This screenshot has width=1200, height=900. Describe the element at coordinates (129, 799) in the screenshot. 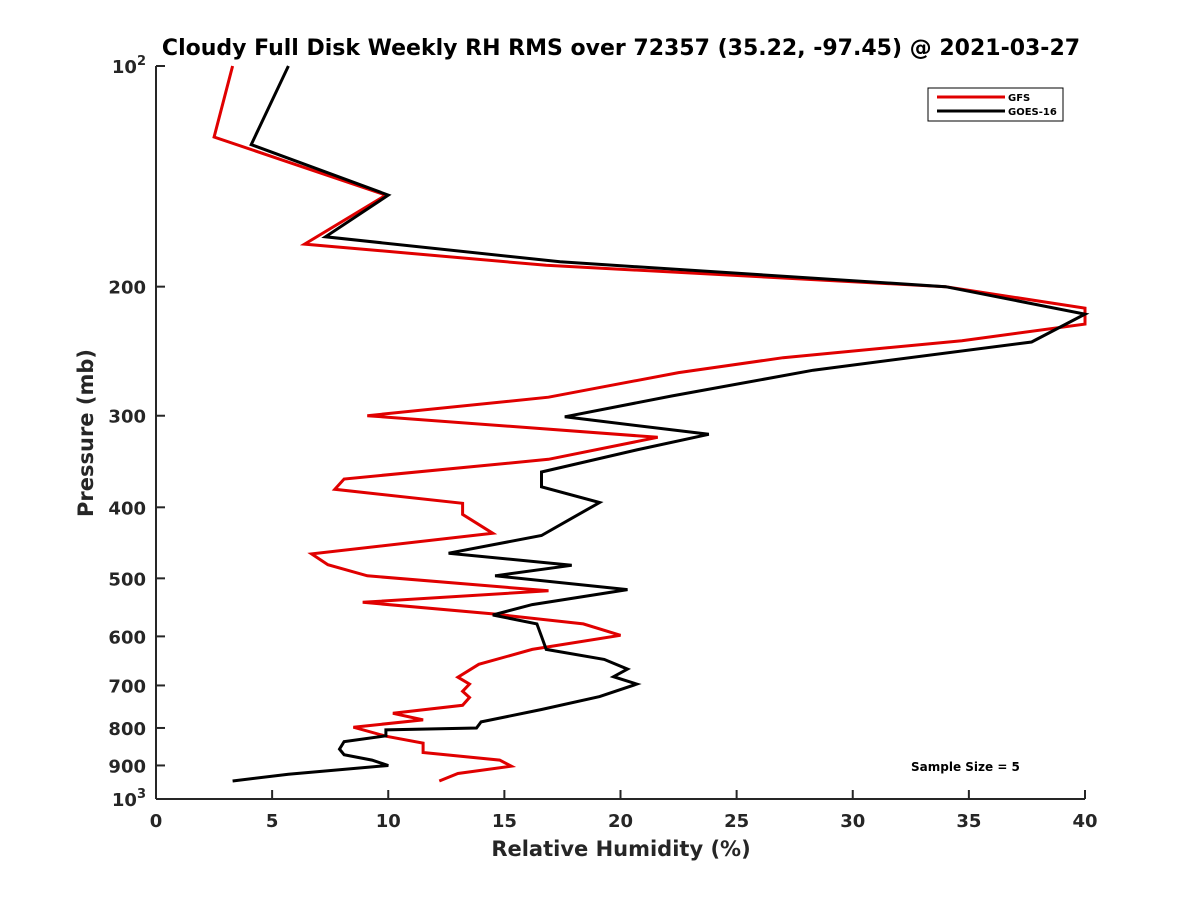

I see `y-tick-label: 10³` at that location.